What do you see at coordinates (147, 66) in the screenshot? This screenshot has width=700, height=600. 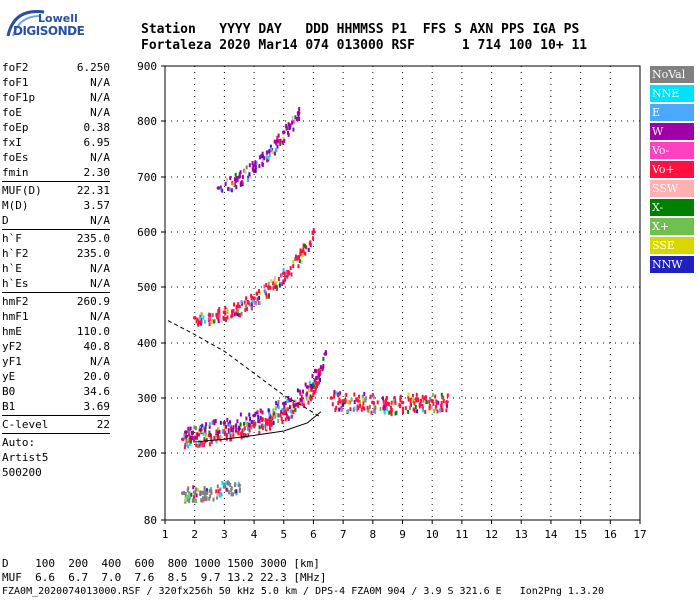 I see `y-tick-label: 900` at bounding box center [147, 66].